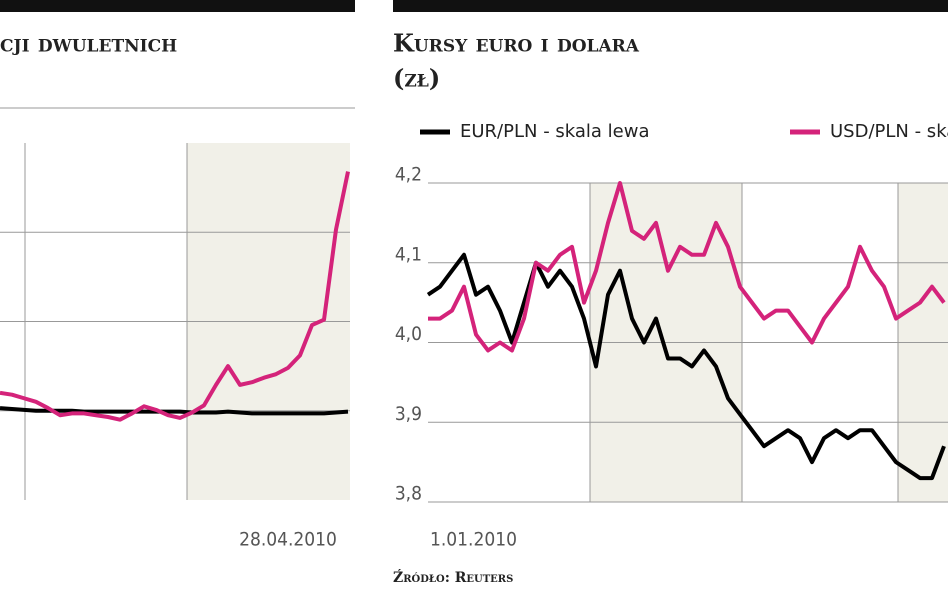 This screenshot has height=593, width=948. Describe the element at coordinates (408, 414) in the screenshot. I see `y-tick-label: 3,9` at that location.